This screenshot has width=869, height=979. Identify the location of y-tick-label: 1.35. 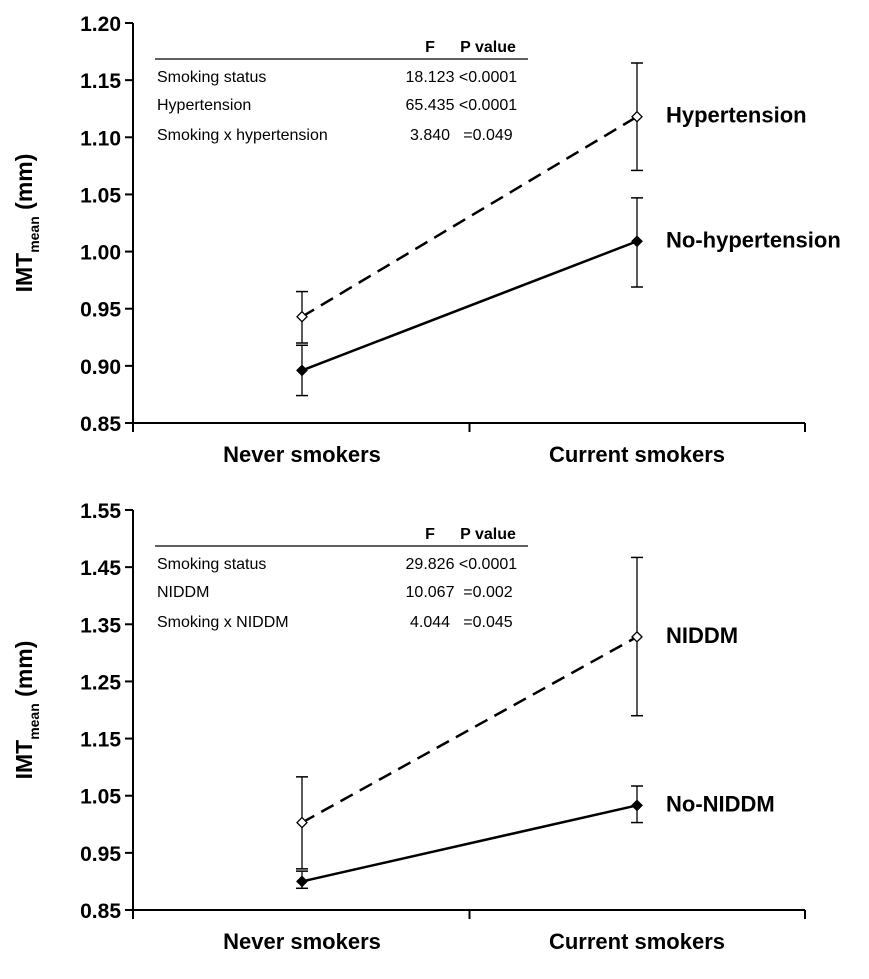
(100, 625).